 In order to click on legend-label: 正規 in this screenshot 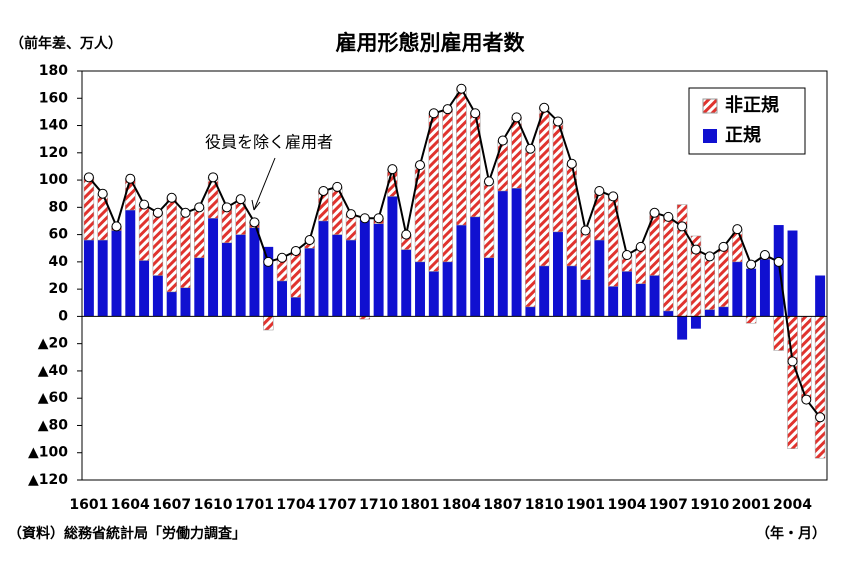, I will do `click(743, 135)`.